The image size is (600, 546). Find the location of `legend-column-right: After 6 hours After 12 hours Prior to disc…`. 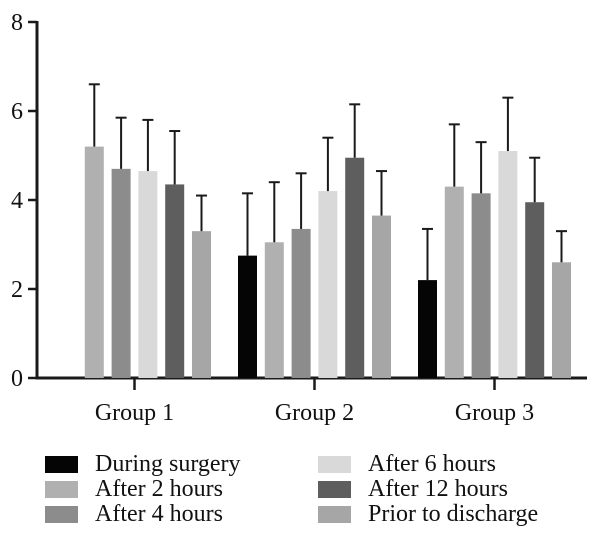

legend-column-right: After 6 hours After 12 hours Prior to disc… is located at coordinates (428, 489).